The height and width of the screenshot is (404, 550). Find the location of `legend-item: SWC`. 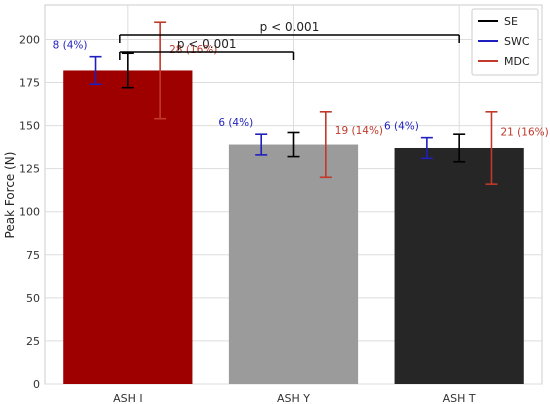

legend-item: SWC is located at coordinates (504, 41).